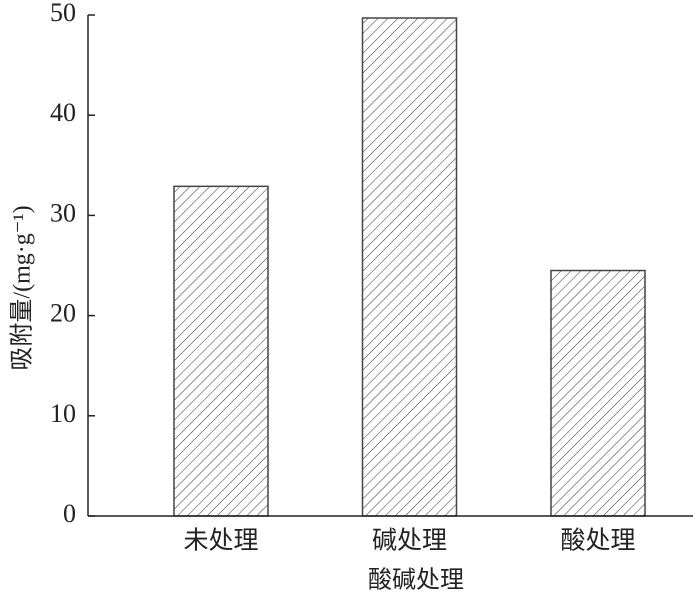  I want to click on y-tick-label: 0, so click(69, 513).